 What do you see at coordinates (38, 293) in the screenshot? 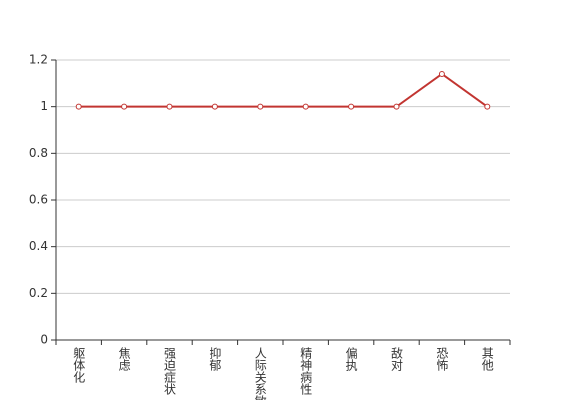
I see `y-tick-label: 0.2` at bounding box center [38, 293].